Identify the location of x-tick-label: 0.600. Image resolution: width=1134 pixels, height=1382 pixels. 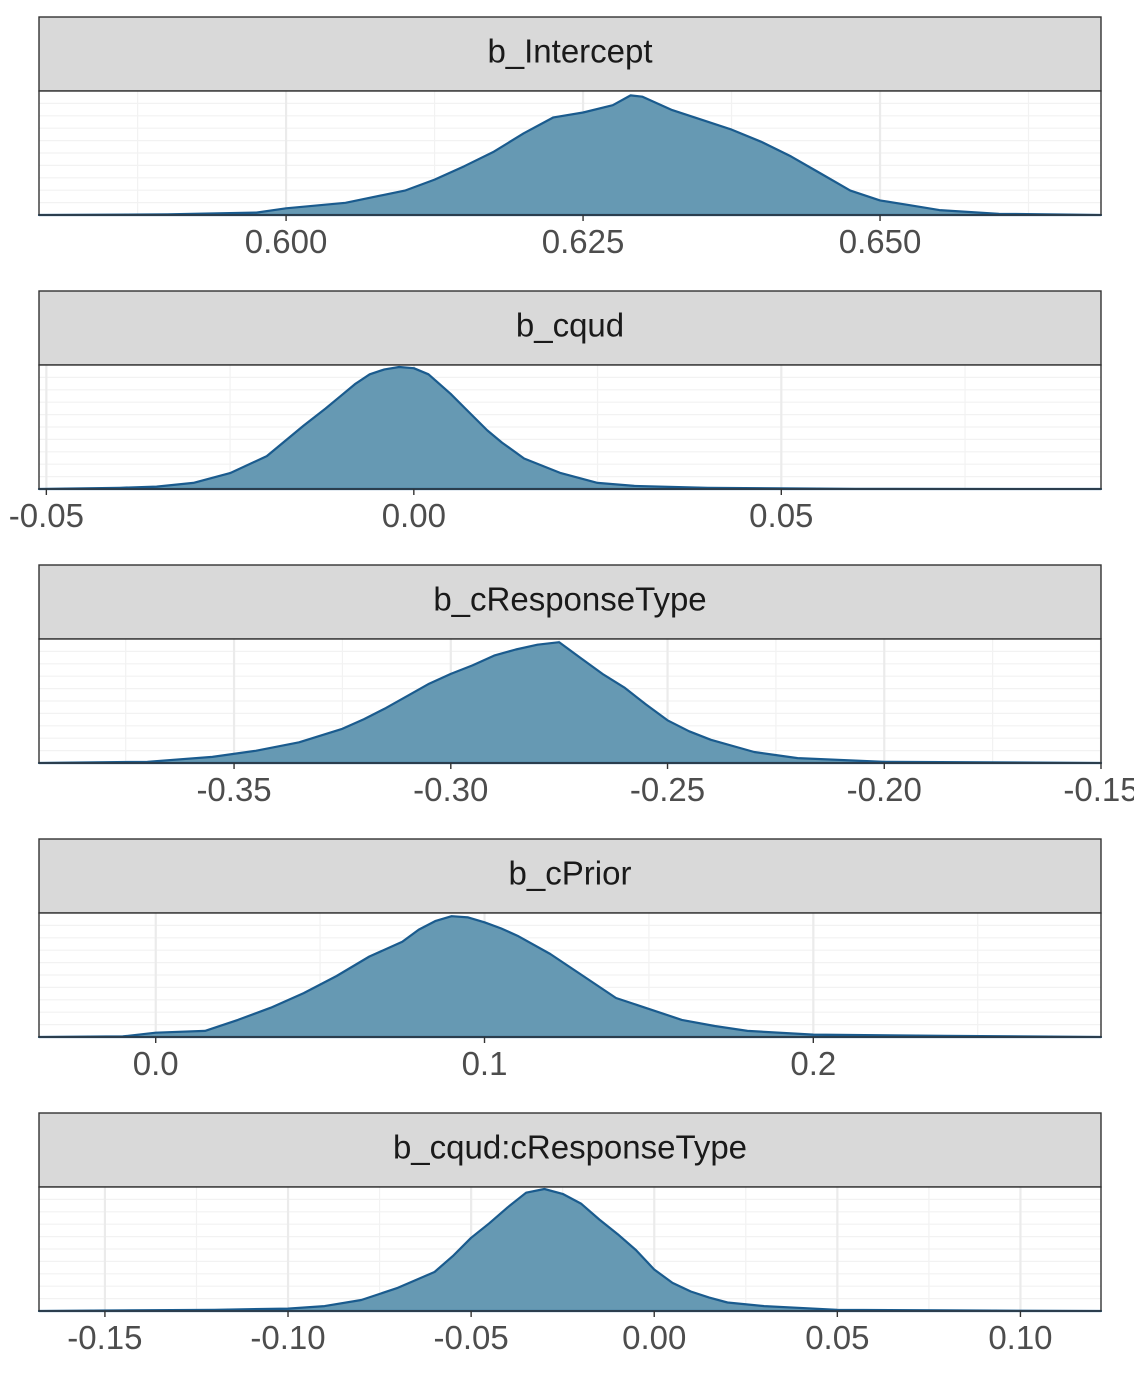
(286, 241).